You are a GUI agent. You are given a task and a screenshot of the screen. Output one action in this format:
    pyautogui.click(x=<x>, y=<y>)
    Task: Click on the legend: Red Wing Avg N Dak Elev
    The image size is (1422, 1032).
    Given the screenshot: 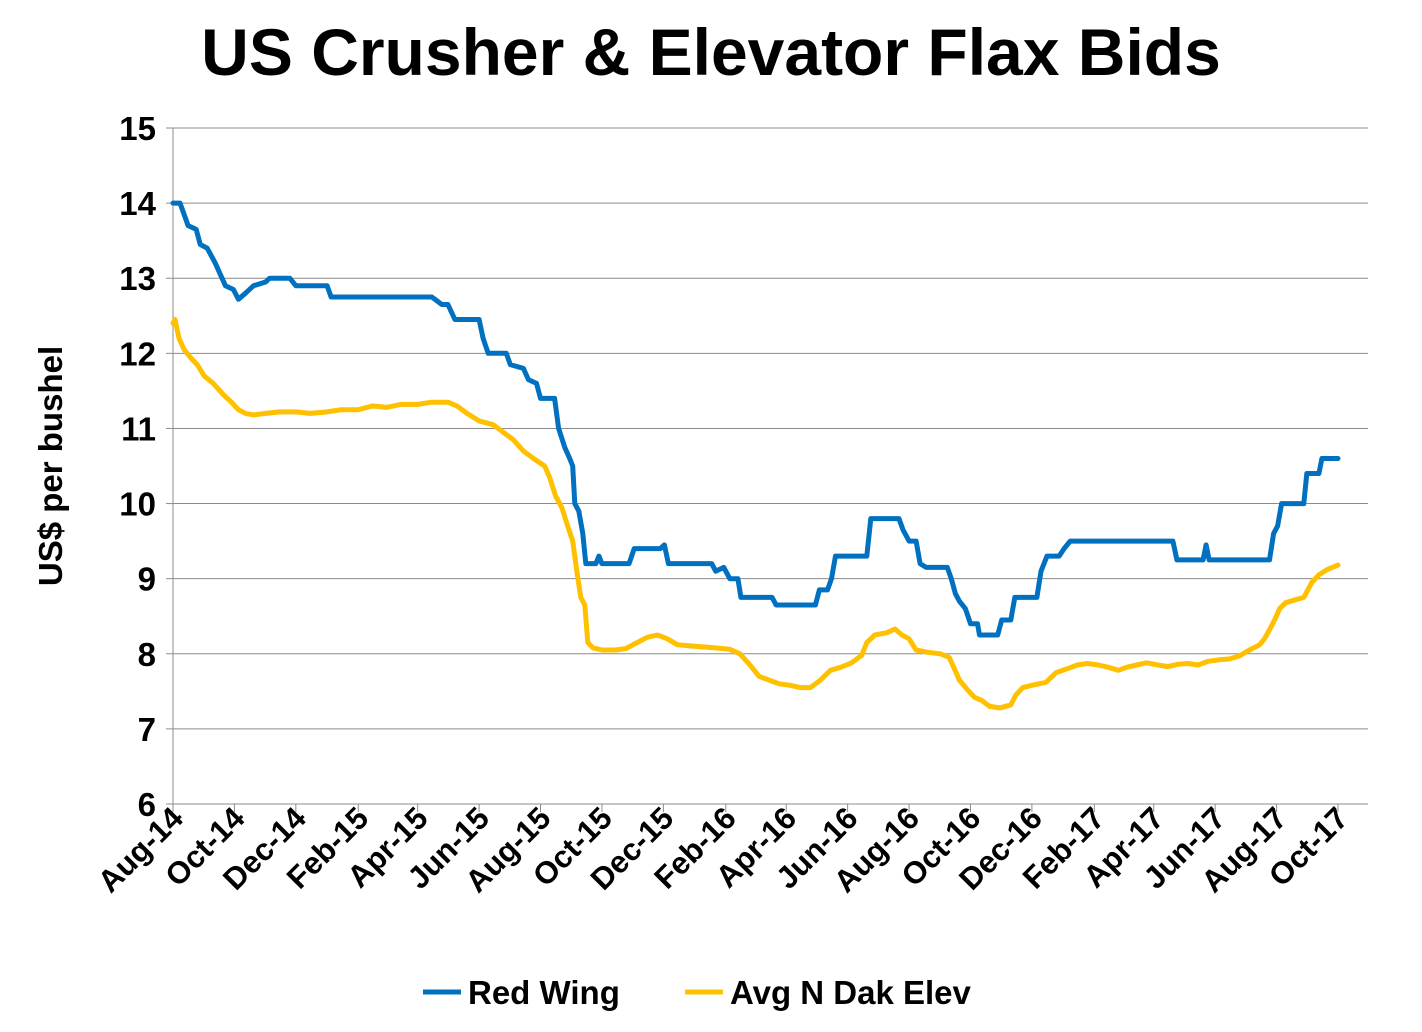 What is the action you would take?
    pyautogui.click(x=697, y=992)
    